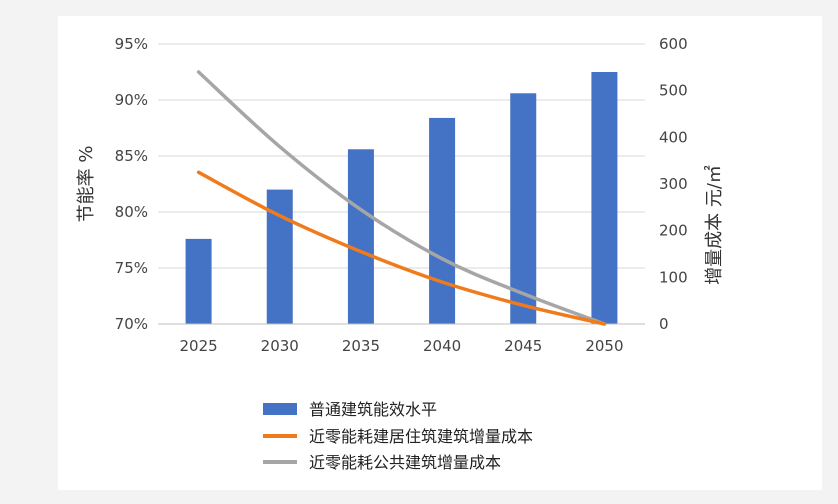 This screenshot has height=504, width=838. What do you see at coordinates (131, 212) in the screenshot?
I see `left-tick-label: 80%` at bounding box center [131, 212].